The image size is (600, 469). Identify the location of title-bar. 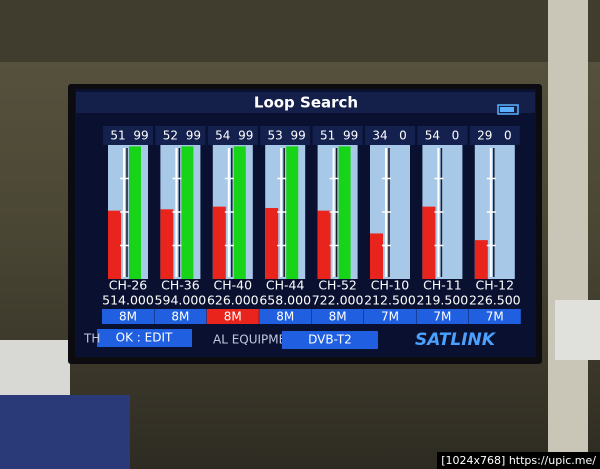
(305, 102).